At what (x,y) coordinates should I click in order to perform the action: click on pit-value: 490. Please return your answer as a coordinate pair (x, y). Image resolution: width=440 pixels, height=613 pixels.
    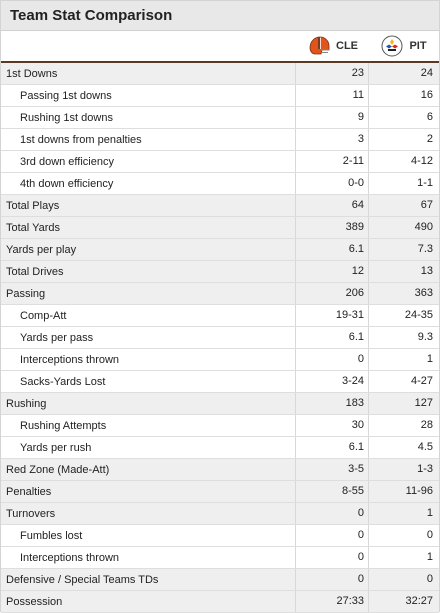
    Looking at the image, I should click on (403, 227).